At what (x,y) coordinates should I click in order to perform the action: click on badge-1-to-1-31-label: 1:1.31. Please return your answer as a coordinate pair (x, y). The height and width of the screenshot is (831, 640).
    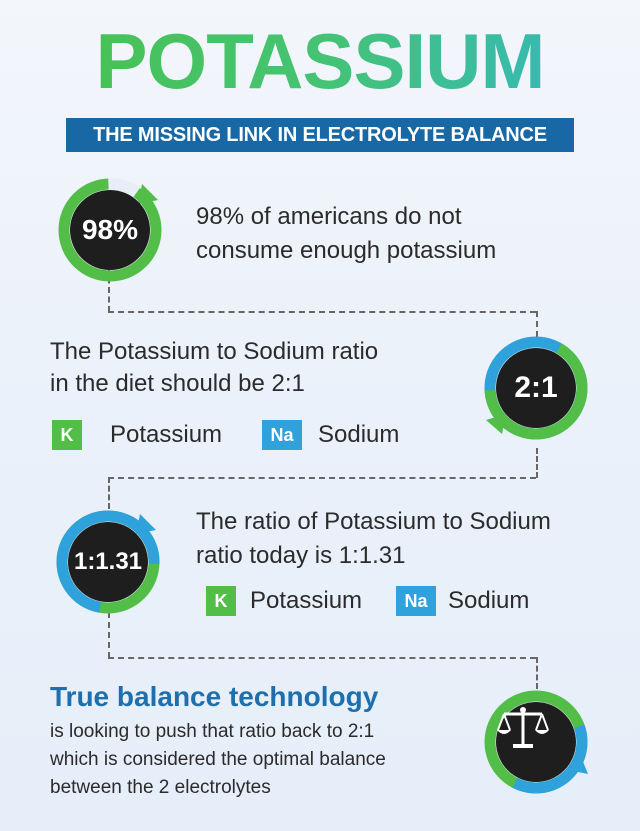
    Looking at the image, I should click on (108, 562).